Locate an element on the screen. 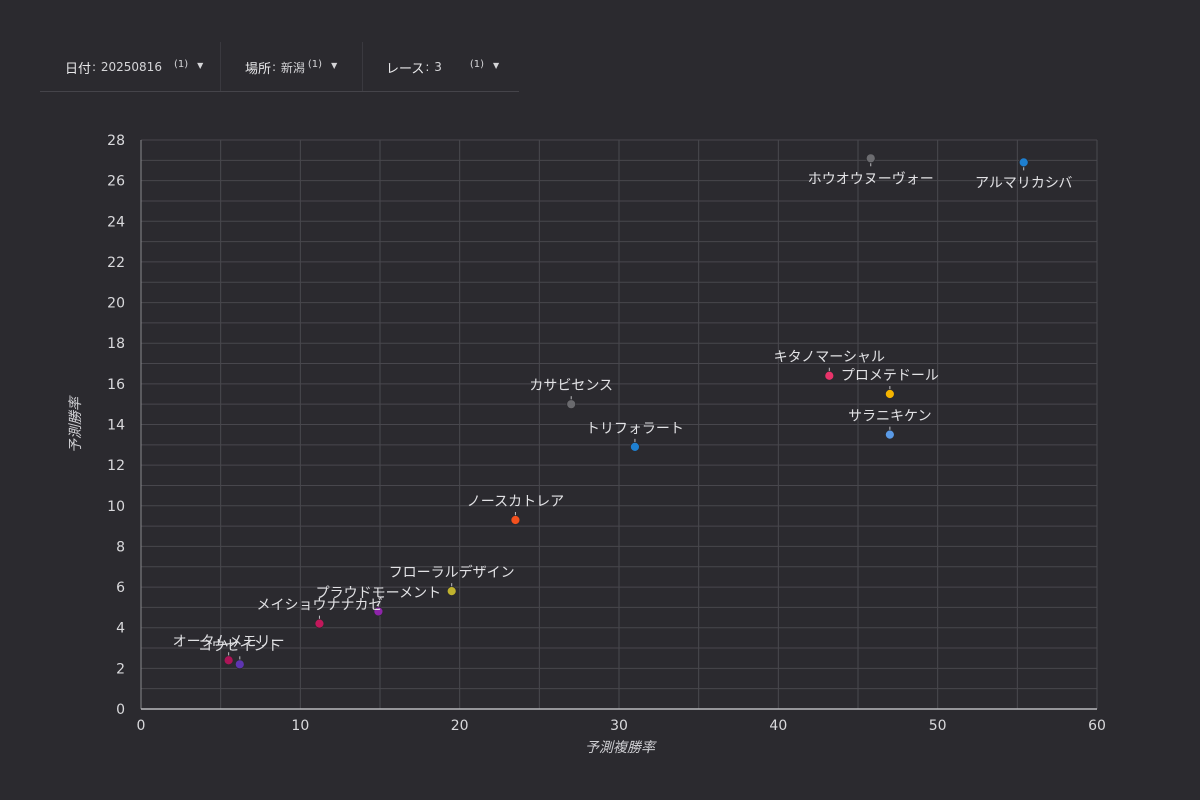  y-tick-label: 10 is located at coordinates (116, 507).